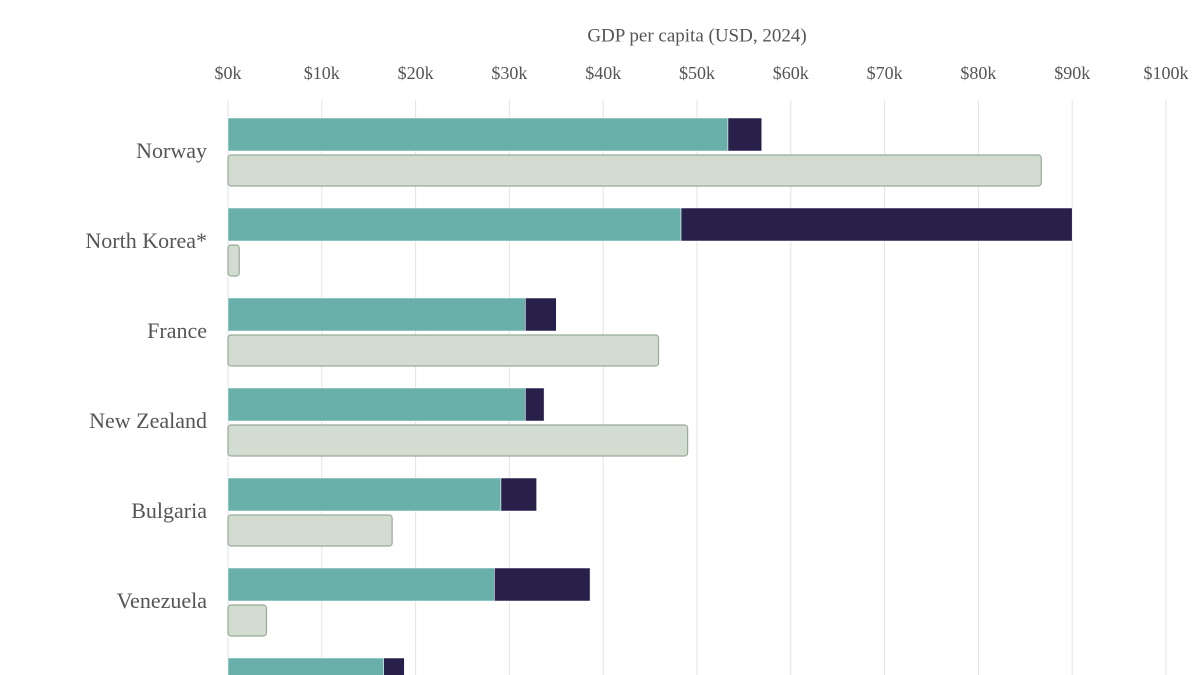 The image size is (1200, 675). What do you see at coordinates (1072, 73) in the screenshot?
I see `x-tick-label: $90k` at bounding box center [1072, 73].